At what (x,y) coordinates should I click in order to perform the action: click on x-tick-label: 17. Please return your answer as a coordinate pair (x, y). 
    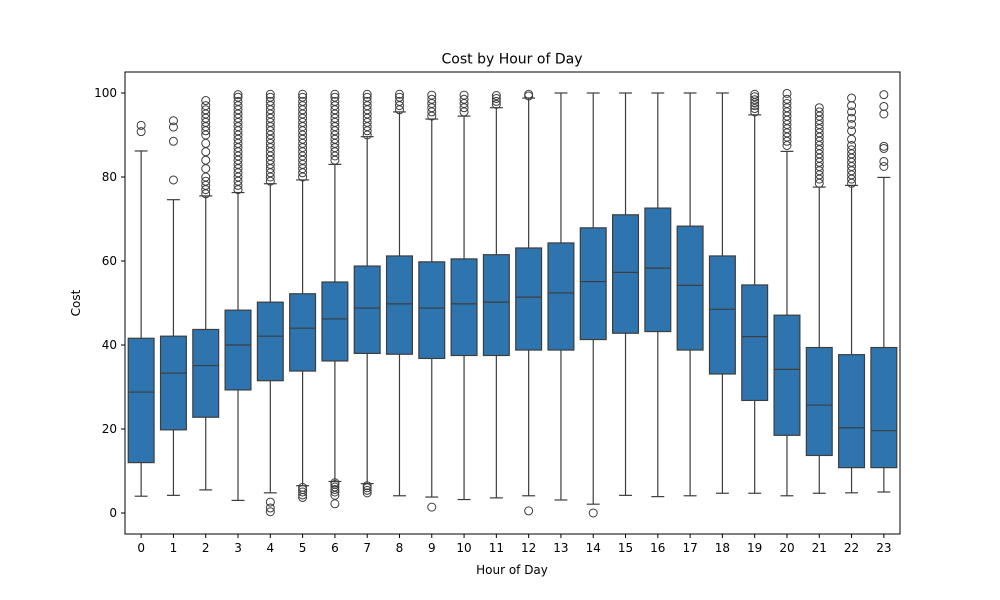
    Looking at the image, I should click on (689, 548).